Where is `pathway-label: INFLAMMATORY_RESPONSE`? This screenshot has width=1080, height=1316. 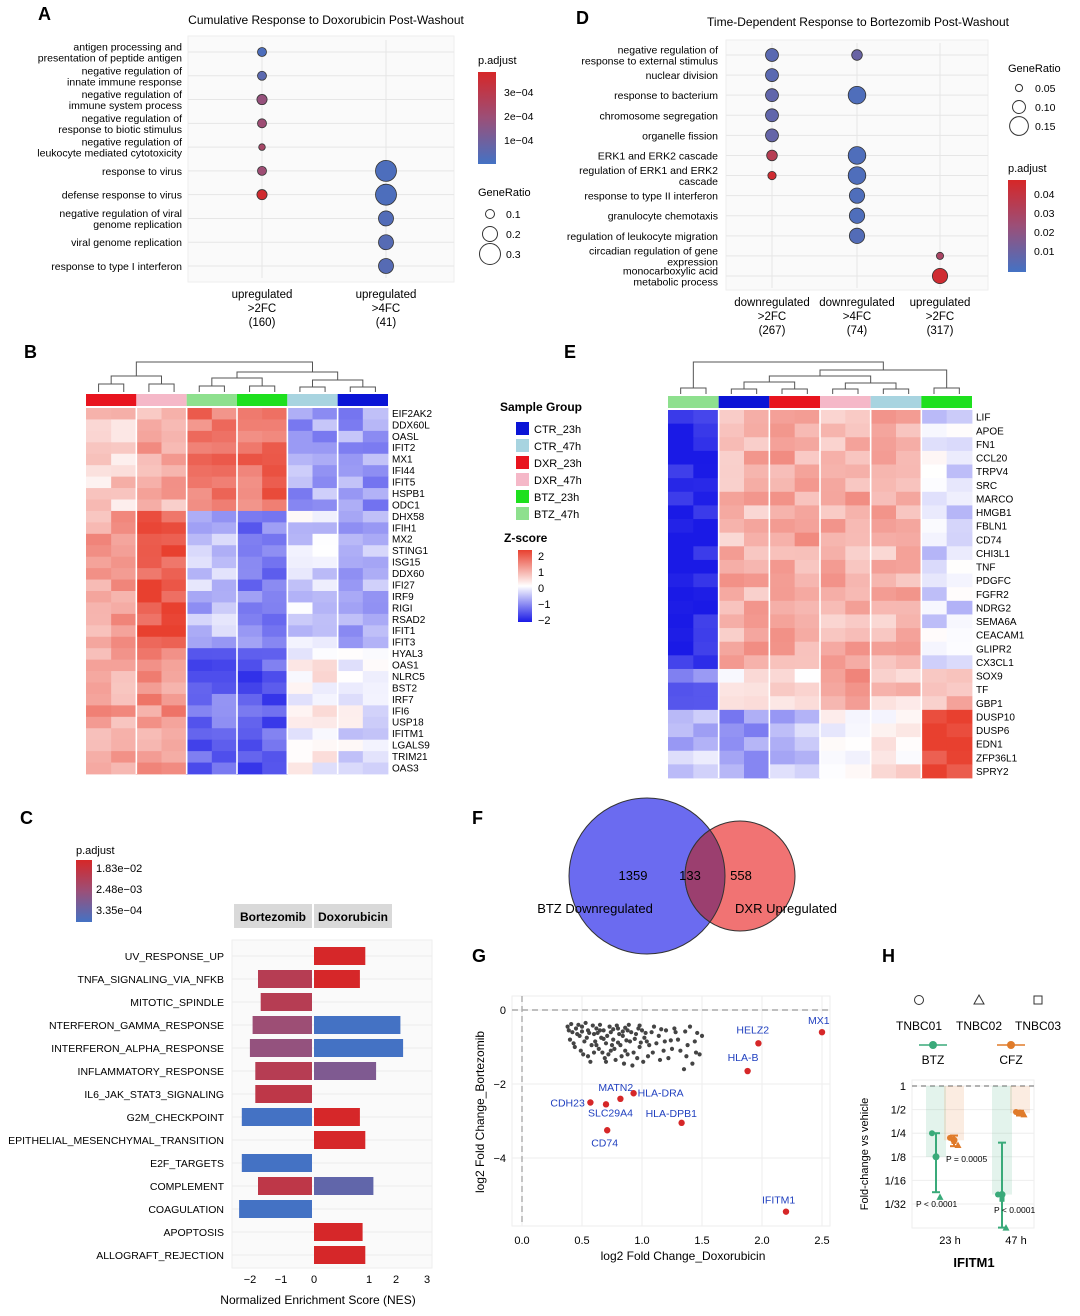 pathway-label: INFLAMMATORY_RESPONSE is located at coordinates (151, 1072).